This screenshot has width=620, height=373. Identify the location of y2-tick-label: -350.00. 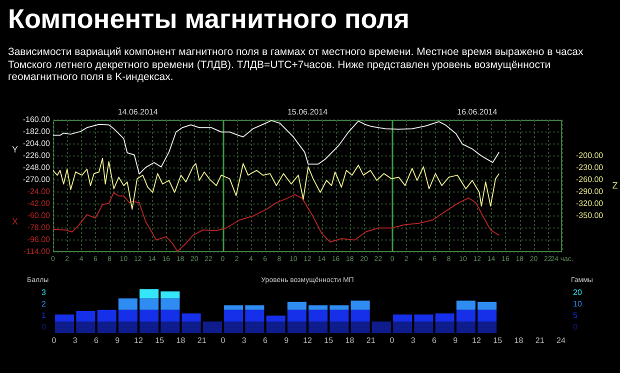
(590, 215).